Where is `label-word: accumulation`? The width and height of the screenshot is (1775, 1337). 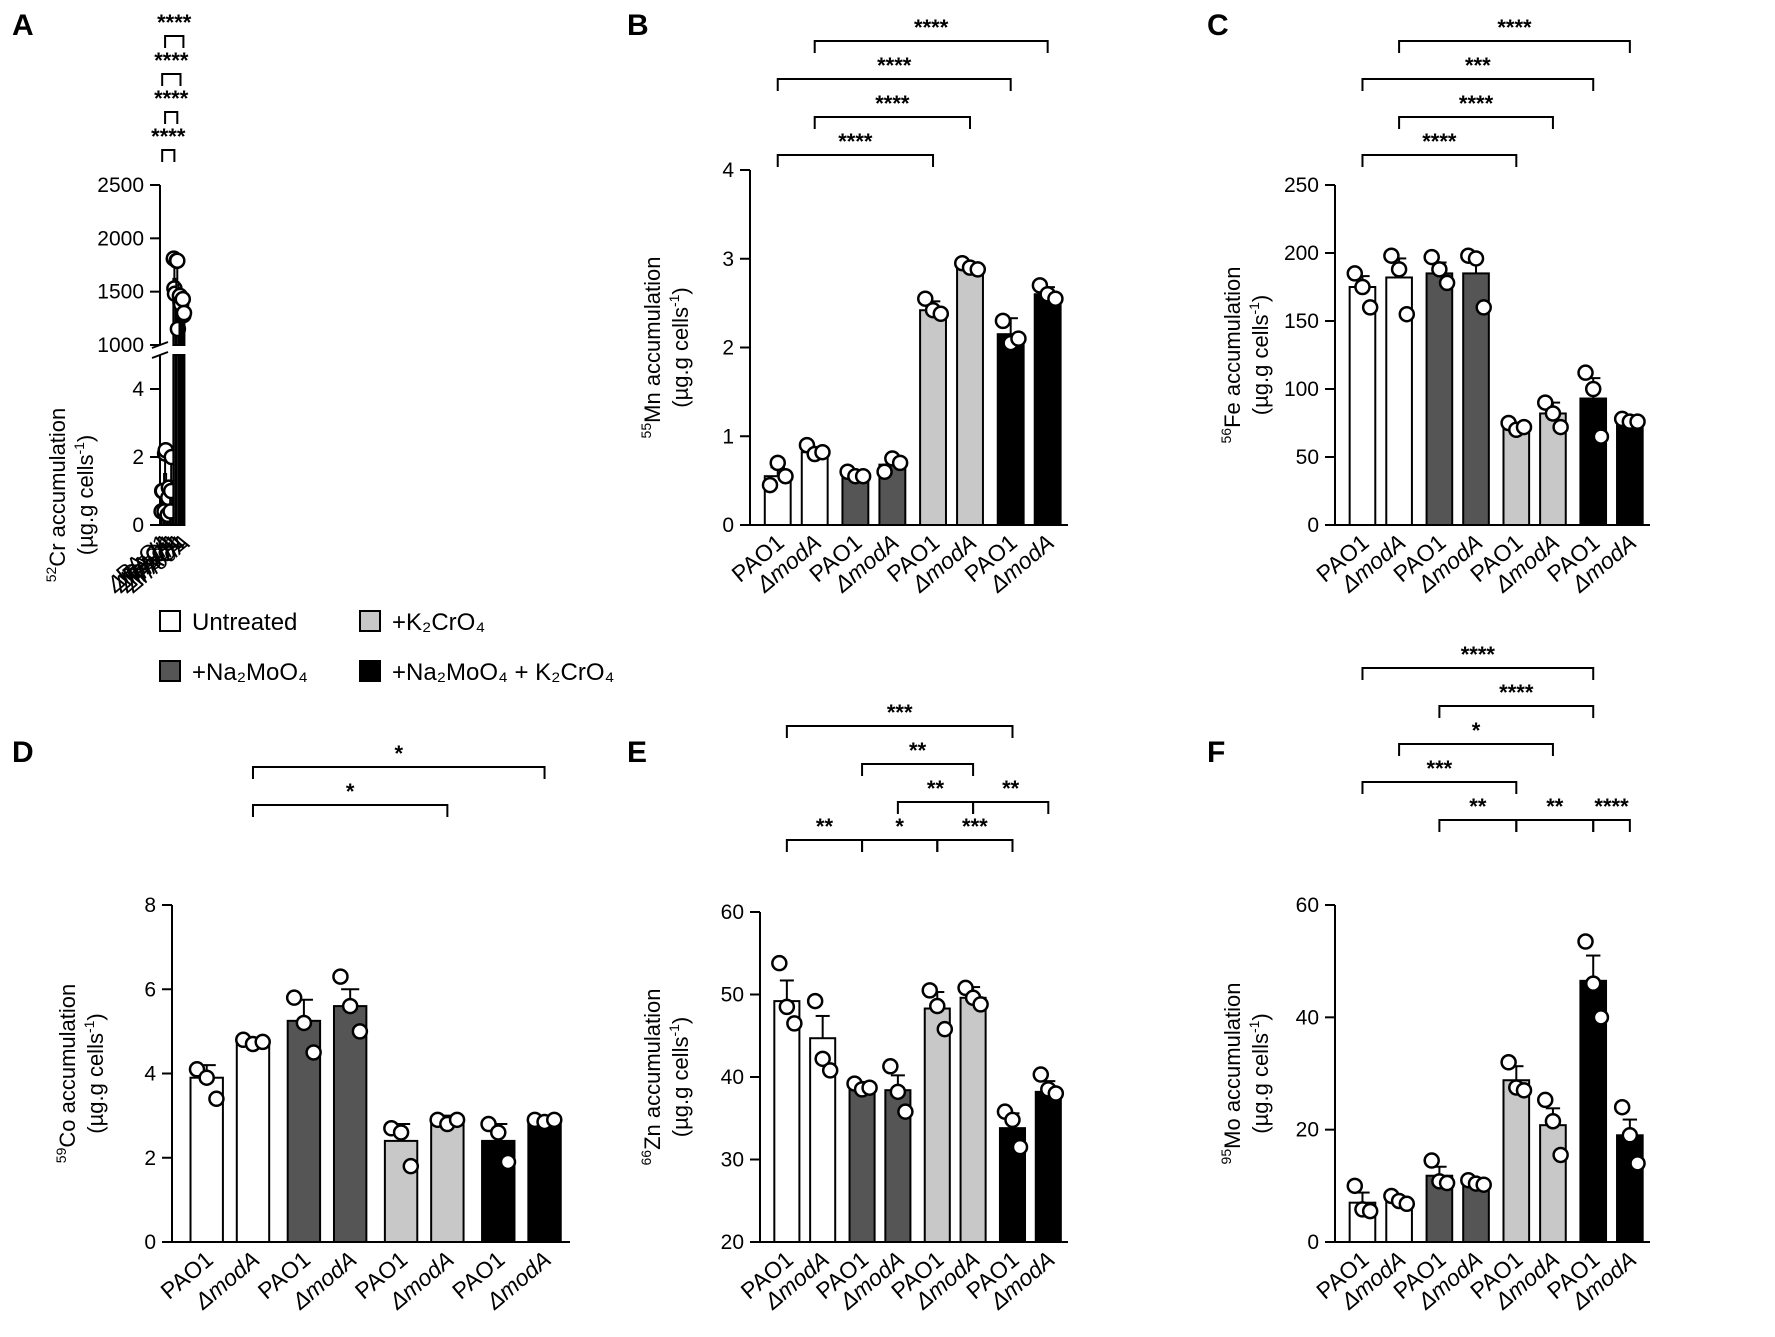 label-word: accumulation is located at coordinates (67, 1052).